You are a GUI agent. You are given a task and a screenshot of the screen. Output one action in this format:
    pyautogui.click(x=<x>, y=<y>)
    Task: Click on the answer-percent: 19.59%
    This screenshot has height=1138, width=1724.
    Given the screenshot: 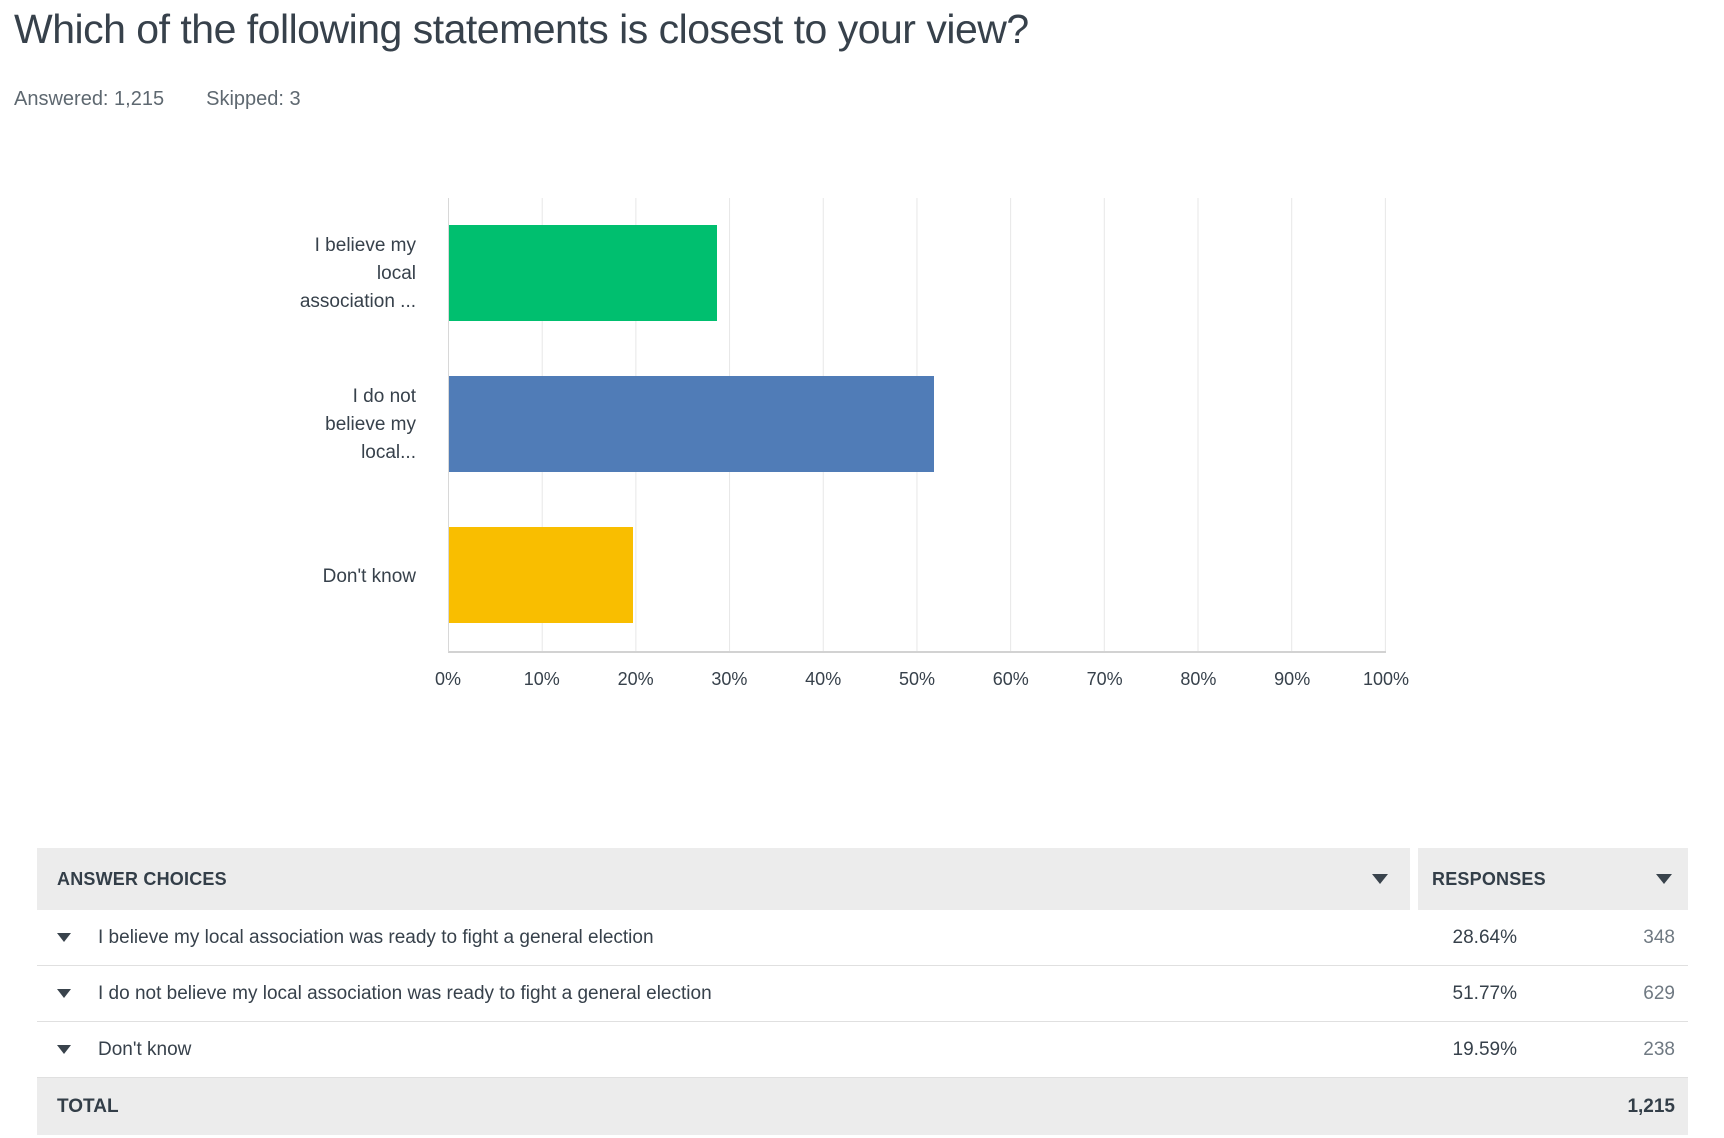 What is the action you would take?
    pyautogui.click(x=1484, y=1049)
    